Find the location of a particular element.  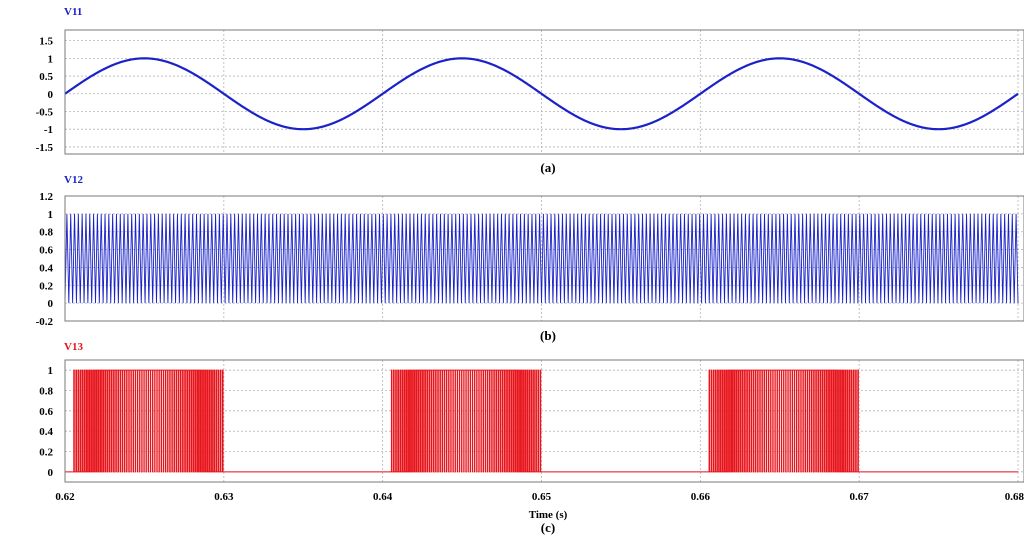

caption-c: (c) is located at coordinates (548, 527).